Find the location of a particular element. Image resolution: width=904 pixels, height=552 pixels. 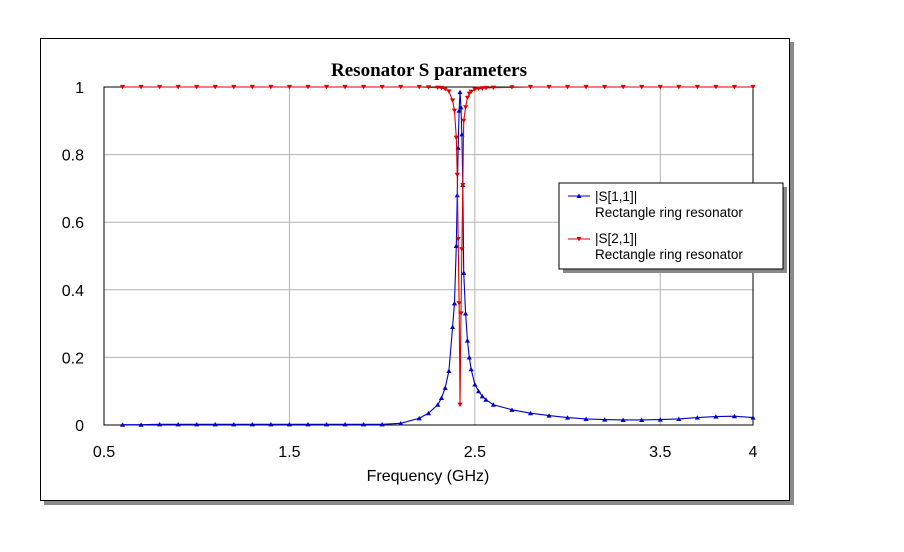

y-tick-label-3: 0.6 is located at coordinates (73, 223).